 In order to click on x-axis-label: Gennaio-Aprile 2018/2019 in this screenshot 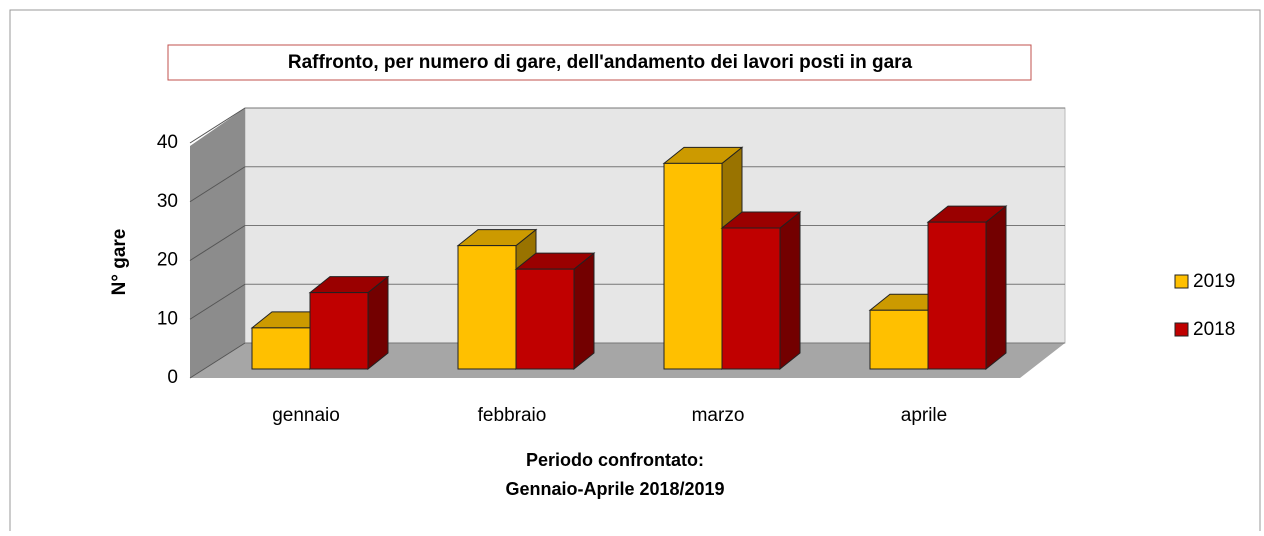, I will do `click(614, 489)`.